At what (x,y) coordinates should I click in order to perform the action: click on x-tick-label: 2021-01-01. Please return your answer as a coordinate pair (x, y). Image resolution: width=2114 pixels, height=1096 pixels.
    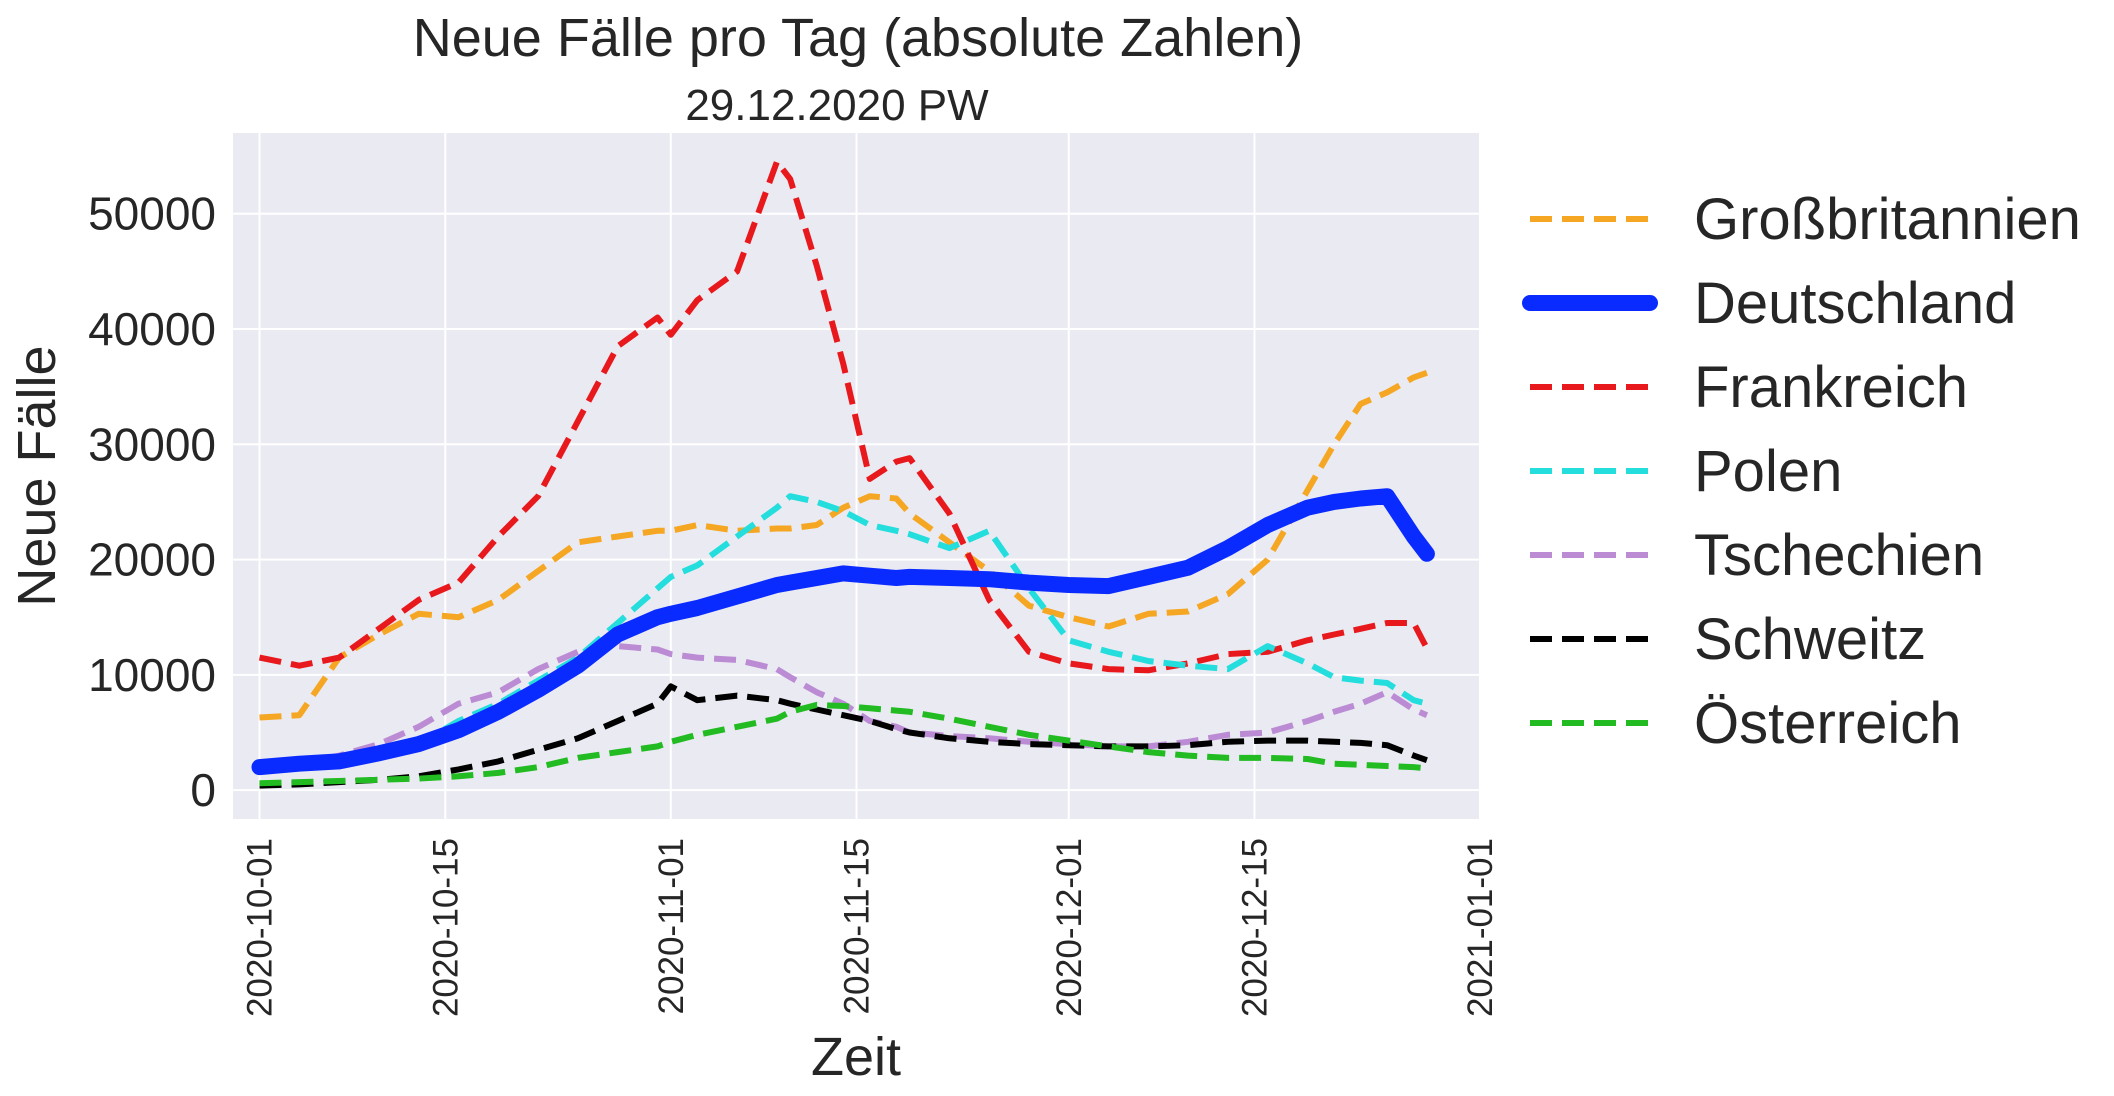
    Looking at the image, I should click on (1480, 927).